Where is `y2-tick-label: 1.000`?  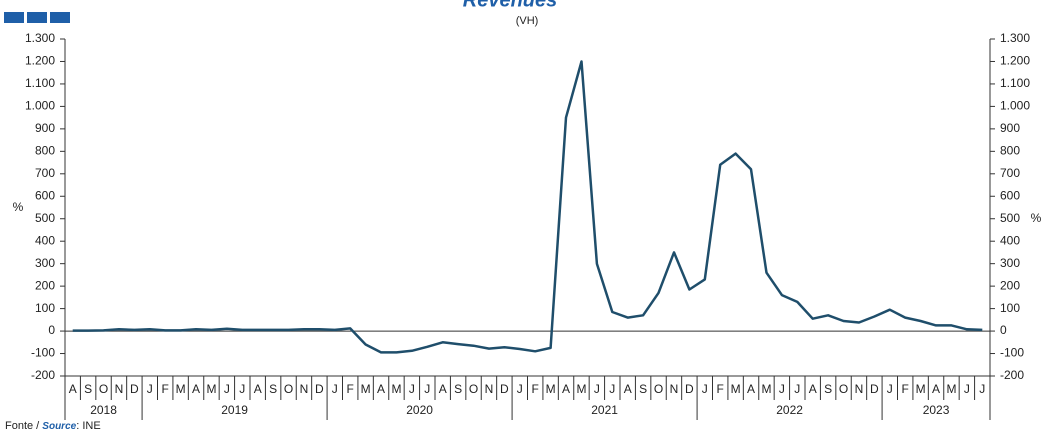
y2-tick-label: 1.000 is located at coordinates (1015, 106).